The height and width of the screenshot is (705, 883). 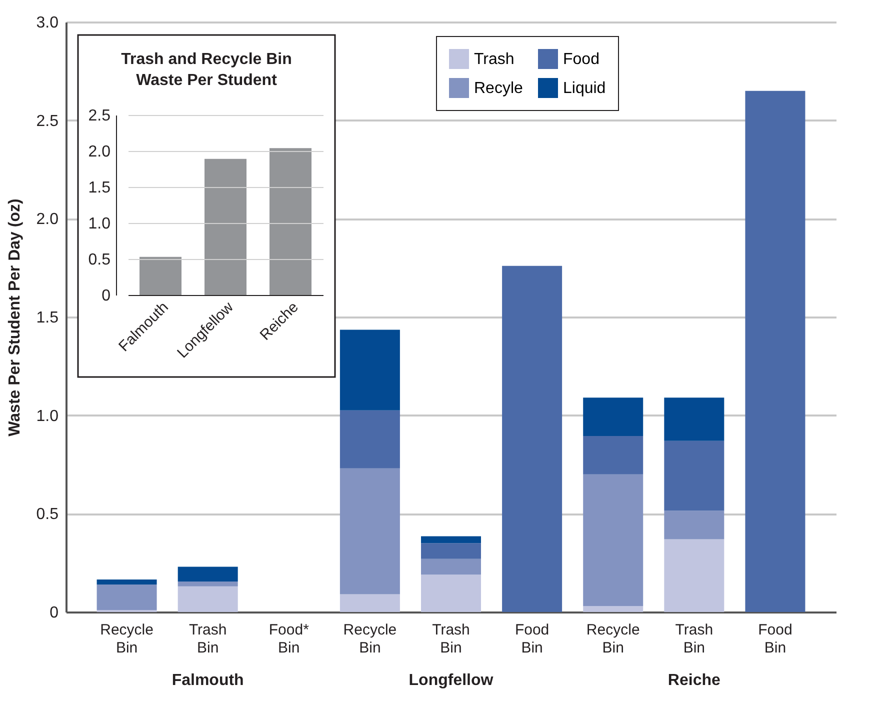 What do you see at coordinates (694, 680) in the screenshot?
I see `text: Reiche` at bounding box center [694, 680].